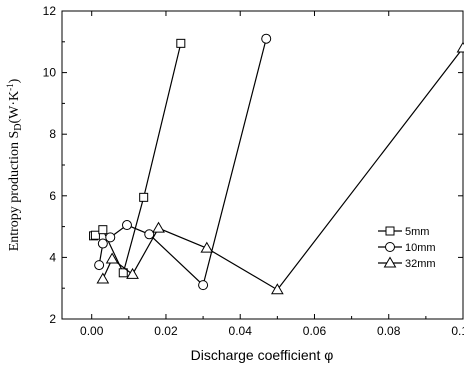  What do you see at coordinates (262, 355) in the screenshot?
I see `x-axis-title: Discharge coefficient φ` at bounding box center [262, 355].